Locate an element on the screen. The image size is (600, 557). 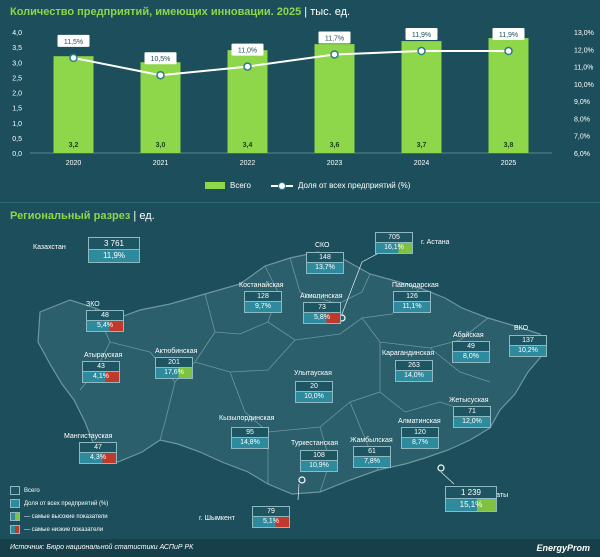
label-almaty-region: Алматинская is located at coordinates (419, 421).